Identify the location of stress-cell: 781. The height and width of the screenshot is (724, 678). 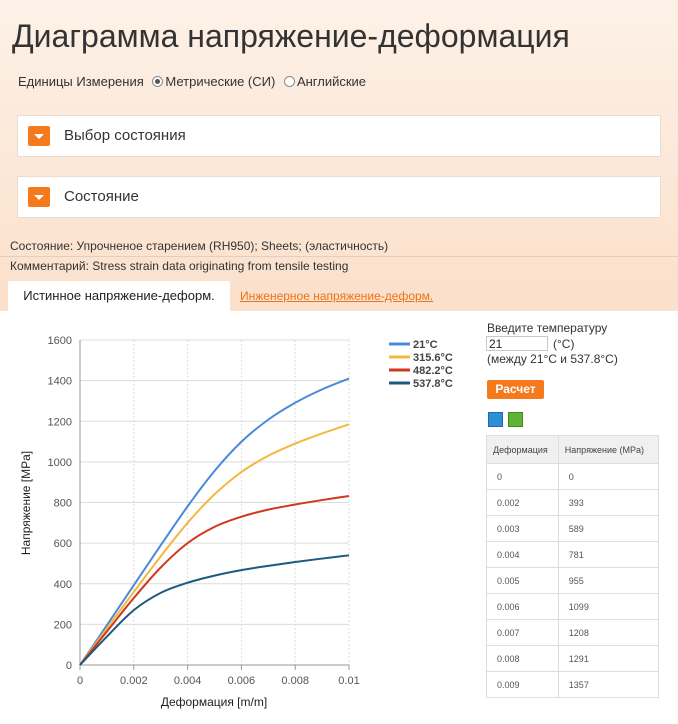
(608, 554).